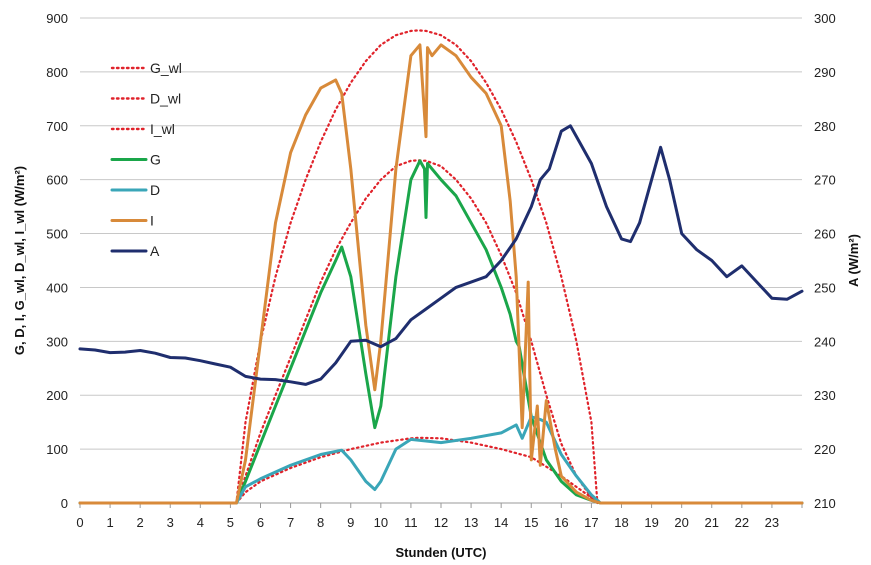 This screenshot has height=565, width=871. Describe the element at coordinates (825, 72) in the screenshot. I see `y-right-tick-290: 290` at that location.